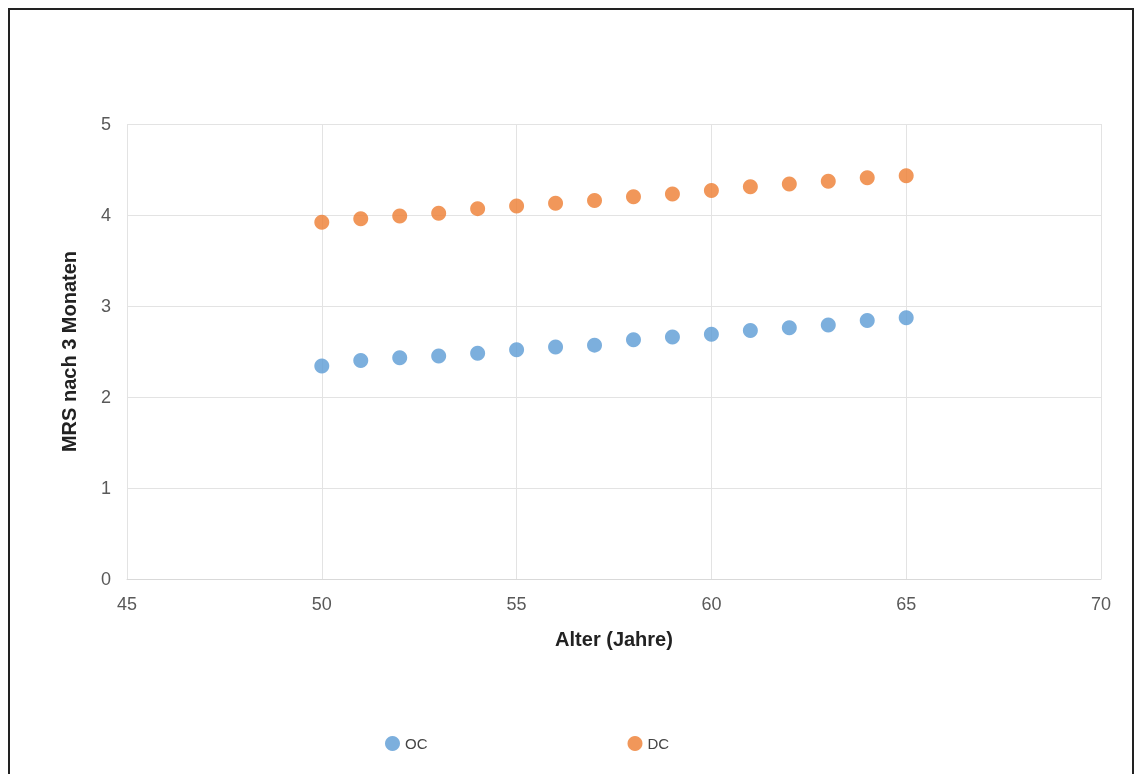 This screenshot has height=774, width=1138. Describe the element at coordinates (614, 639) in the screenshot. I see `x-axis-title: Alter (Jahre)` at that location.